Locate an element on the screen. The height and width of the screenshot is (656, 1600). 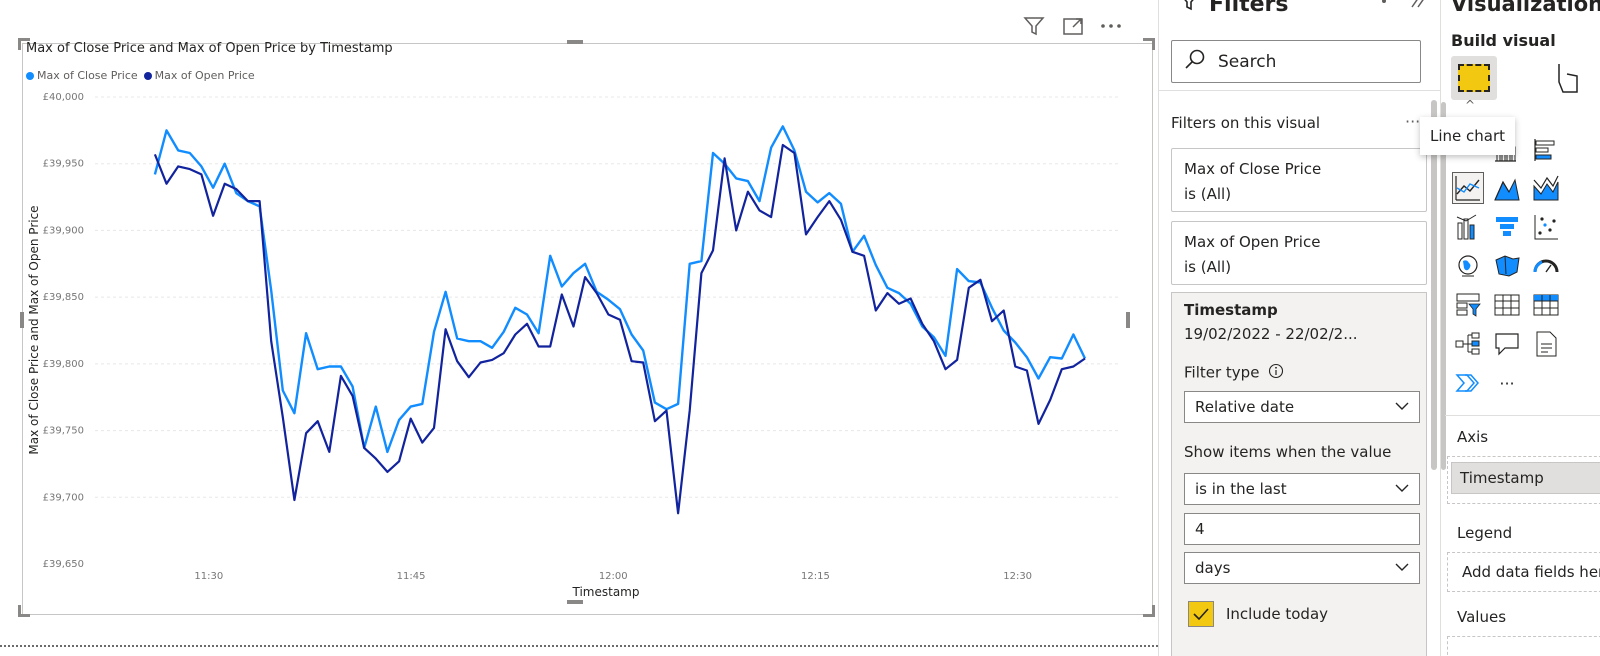
resize-handle-top-right is located at coordinates (1149, 44).